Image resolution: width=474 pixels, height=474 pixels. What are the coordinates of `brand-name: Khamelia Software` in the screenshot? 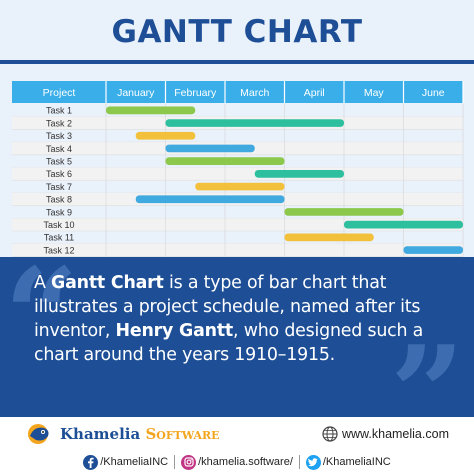 It's located at (140, 434).